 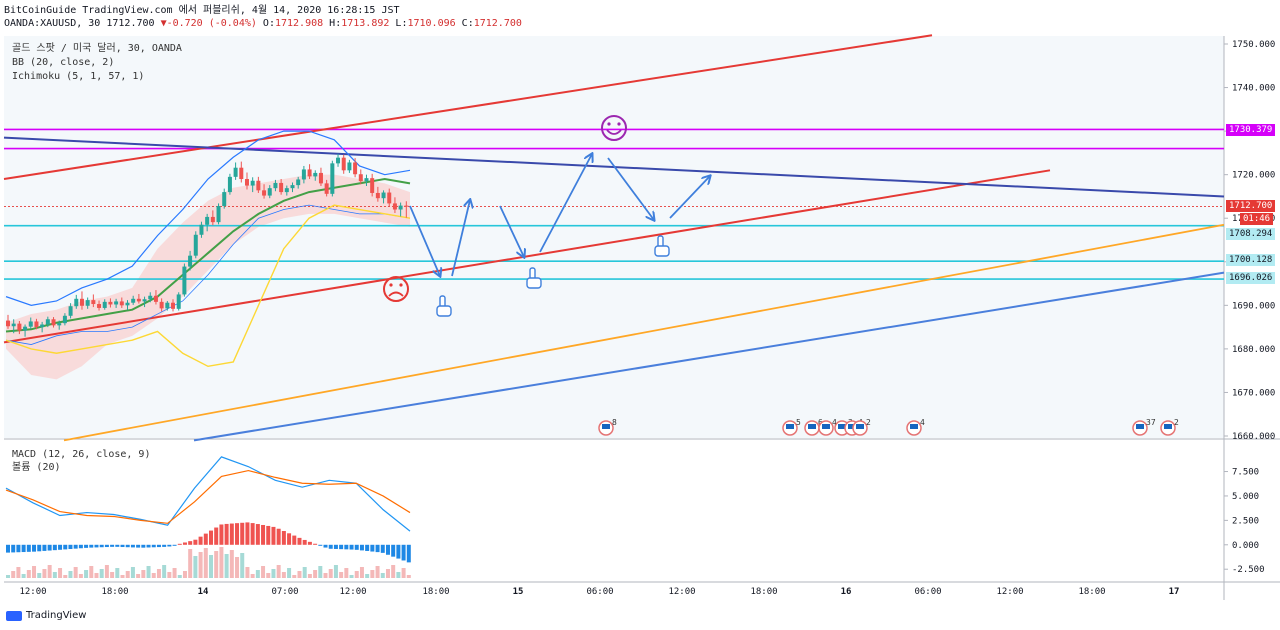 I want to click on sad-face-eye, so click(x=401, y=285).